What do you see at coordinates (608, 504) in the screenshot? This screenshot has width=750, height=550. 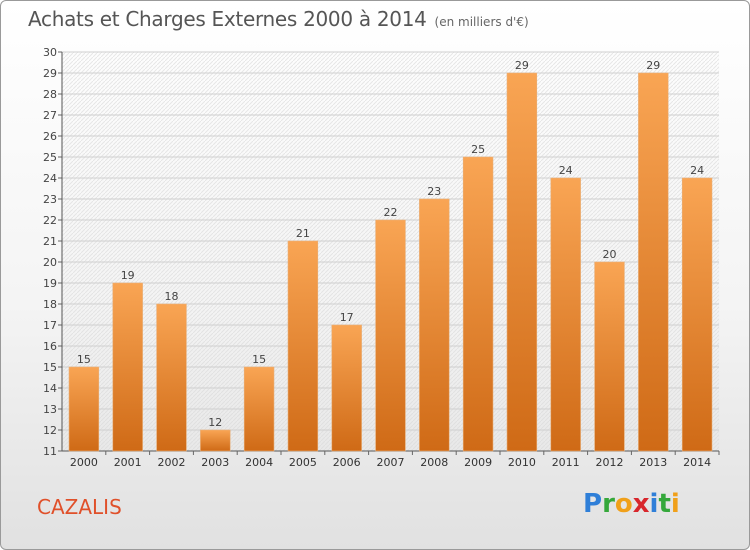 I see `logo-letter: r` at bounding box center [608, 504].